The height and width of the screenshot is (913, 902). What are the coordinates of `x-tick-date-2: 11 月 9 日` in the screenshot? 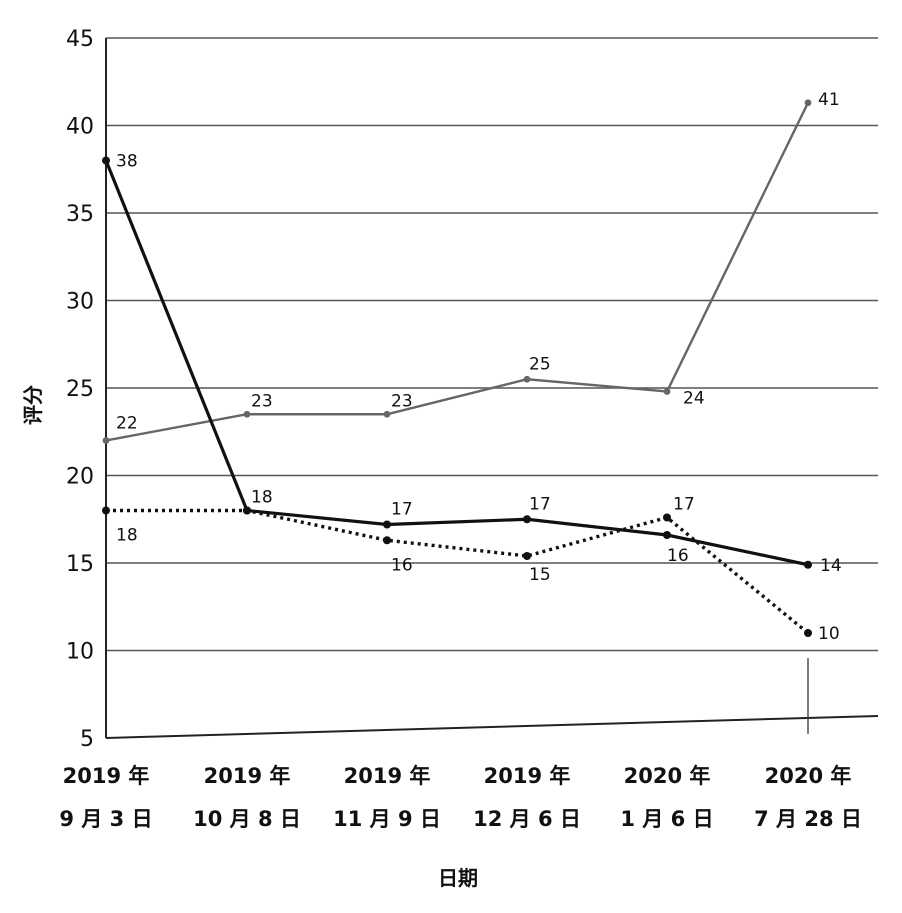 It's located at (387, 819).